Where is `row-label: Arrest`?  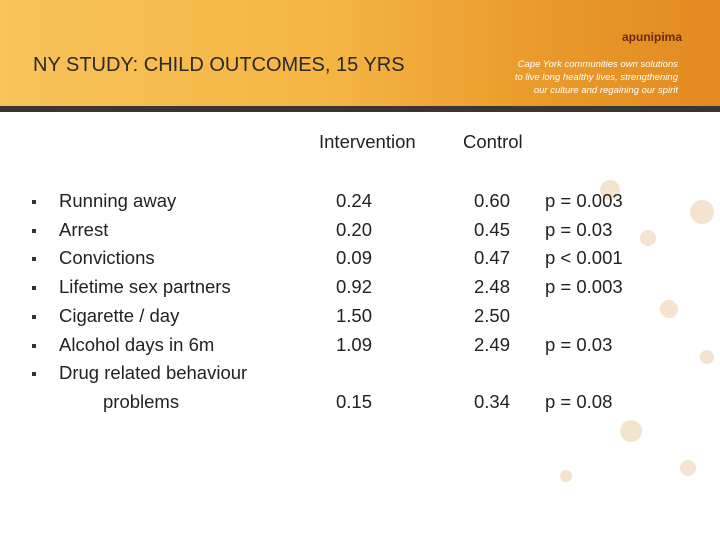 row-label: Arrest is located at coordinates (84, 229).